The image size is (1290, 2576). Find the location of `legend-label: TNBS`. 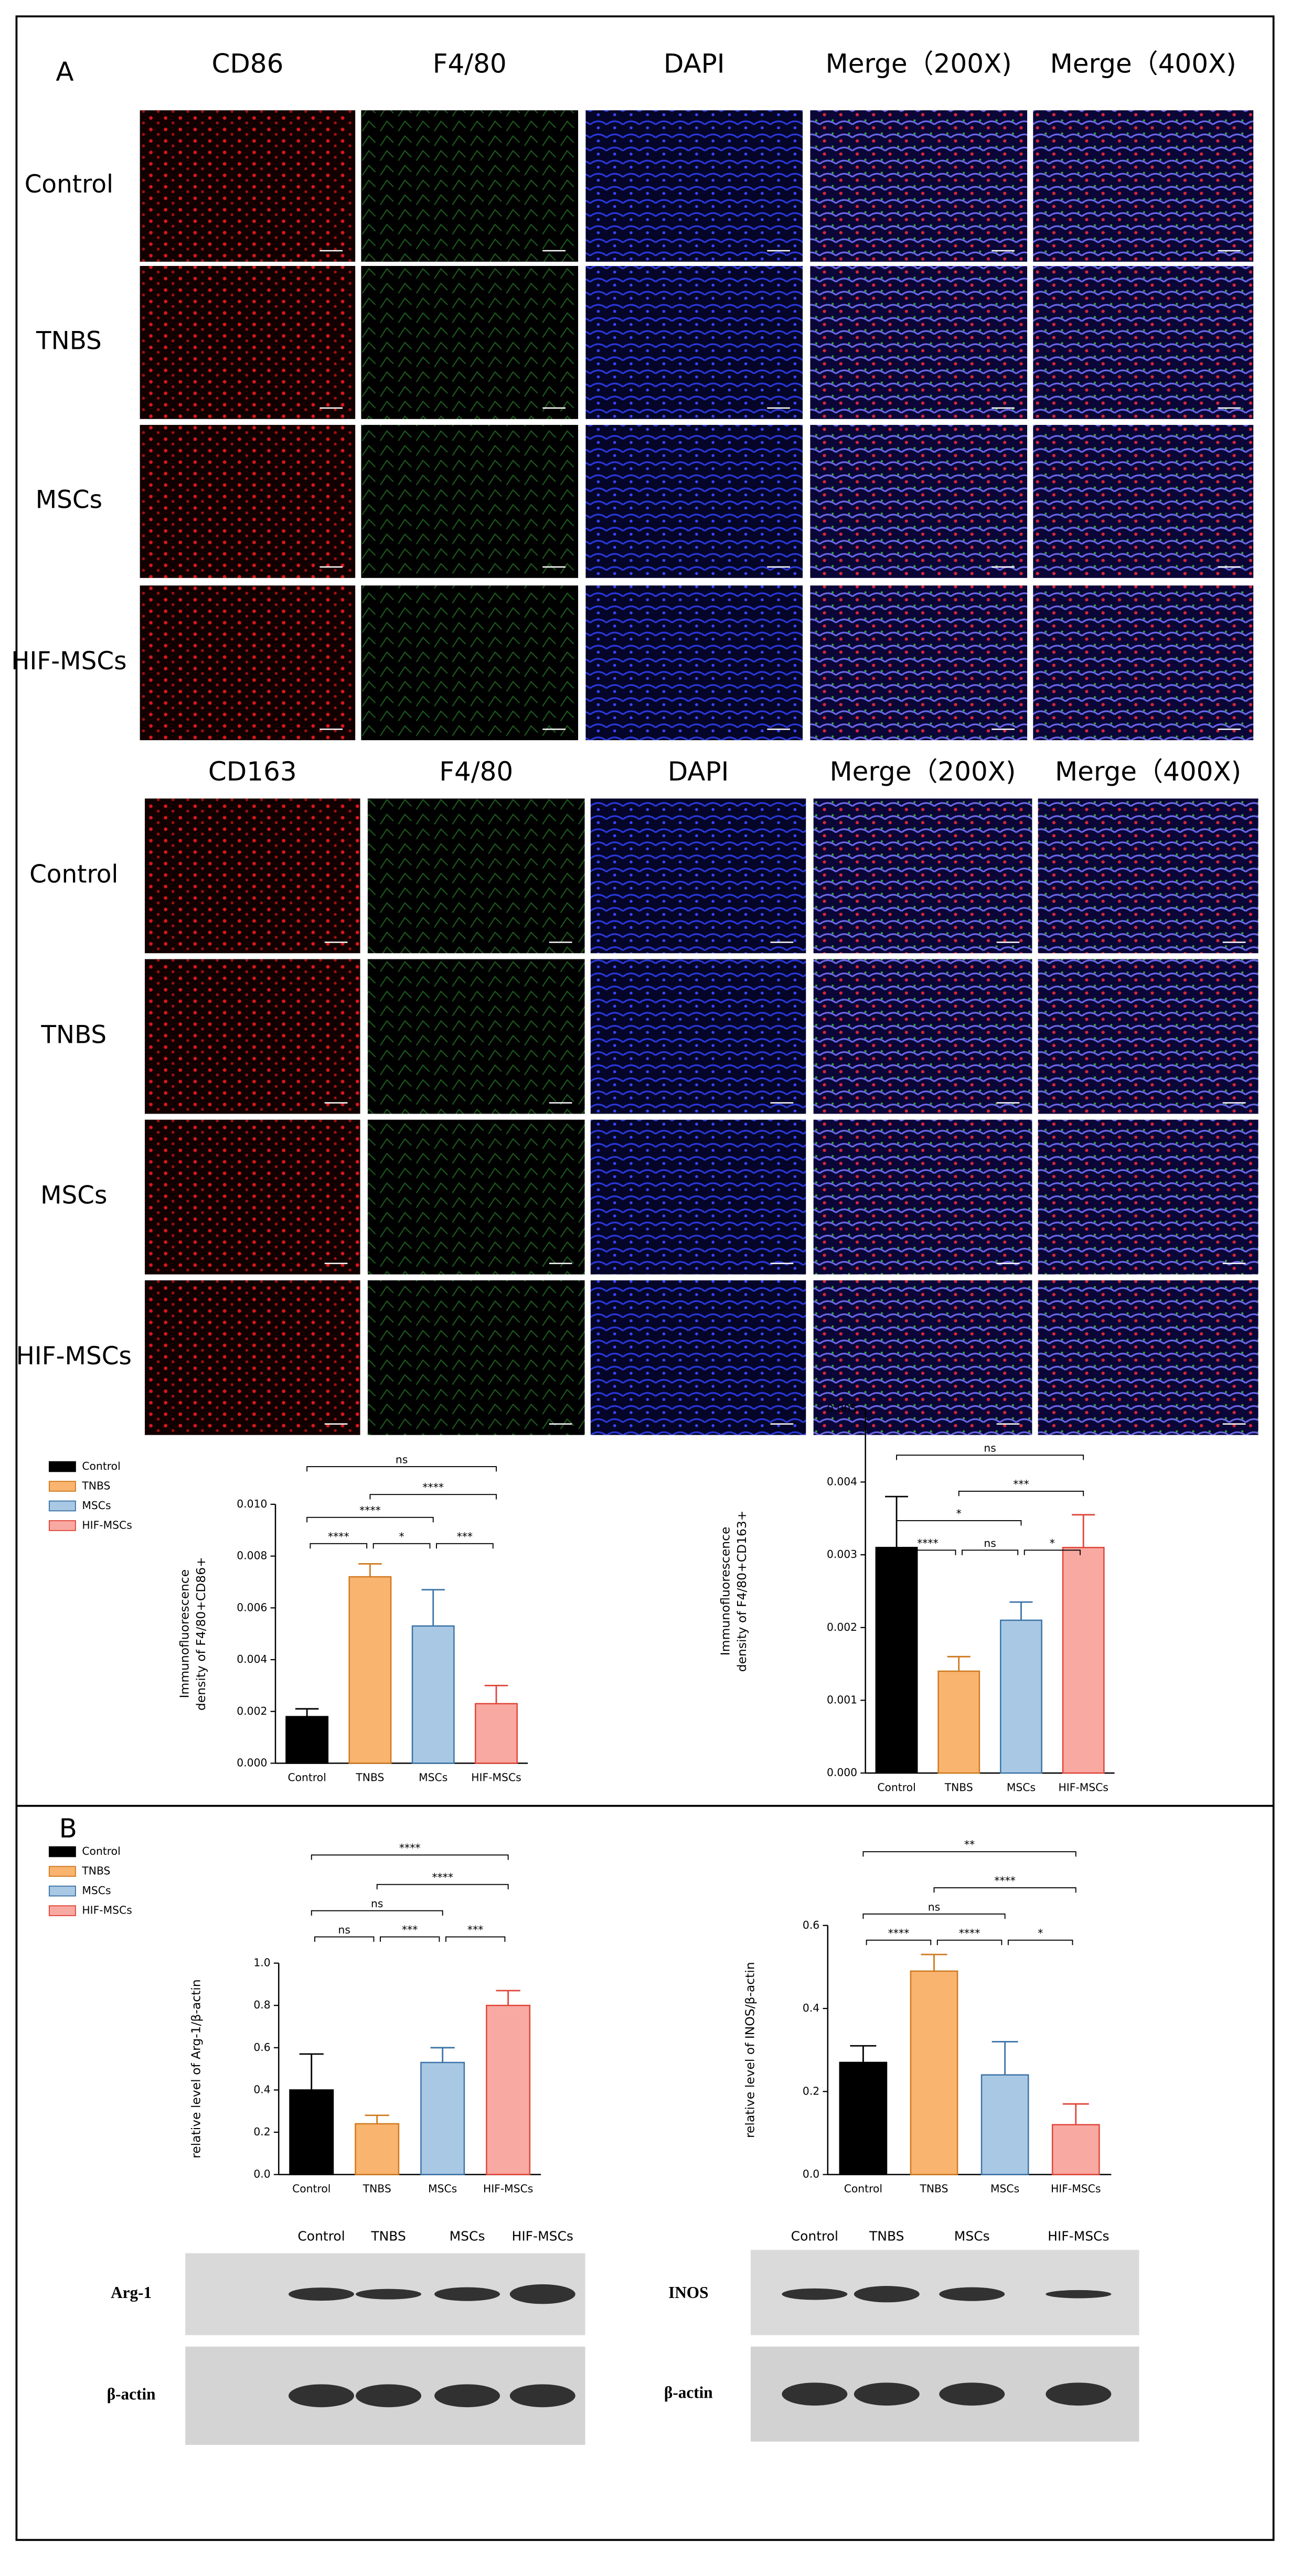

legend-label: TNBS is located at coordinates (95, 1486).